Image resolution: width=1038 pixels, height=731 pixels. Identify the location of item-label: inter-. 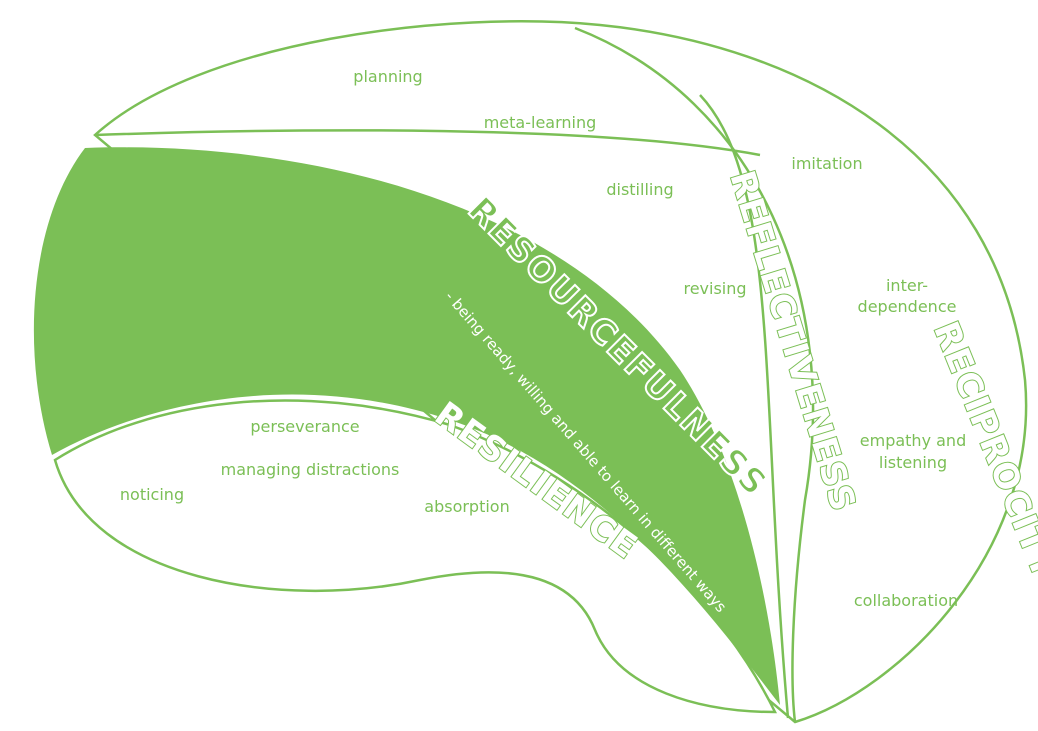
(907, 285).